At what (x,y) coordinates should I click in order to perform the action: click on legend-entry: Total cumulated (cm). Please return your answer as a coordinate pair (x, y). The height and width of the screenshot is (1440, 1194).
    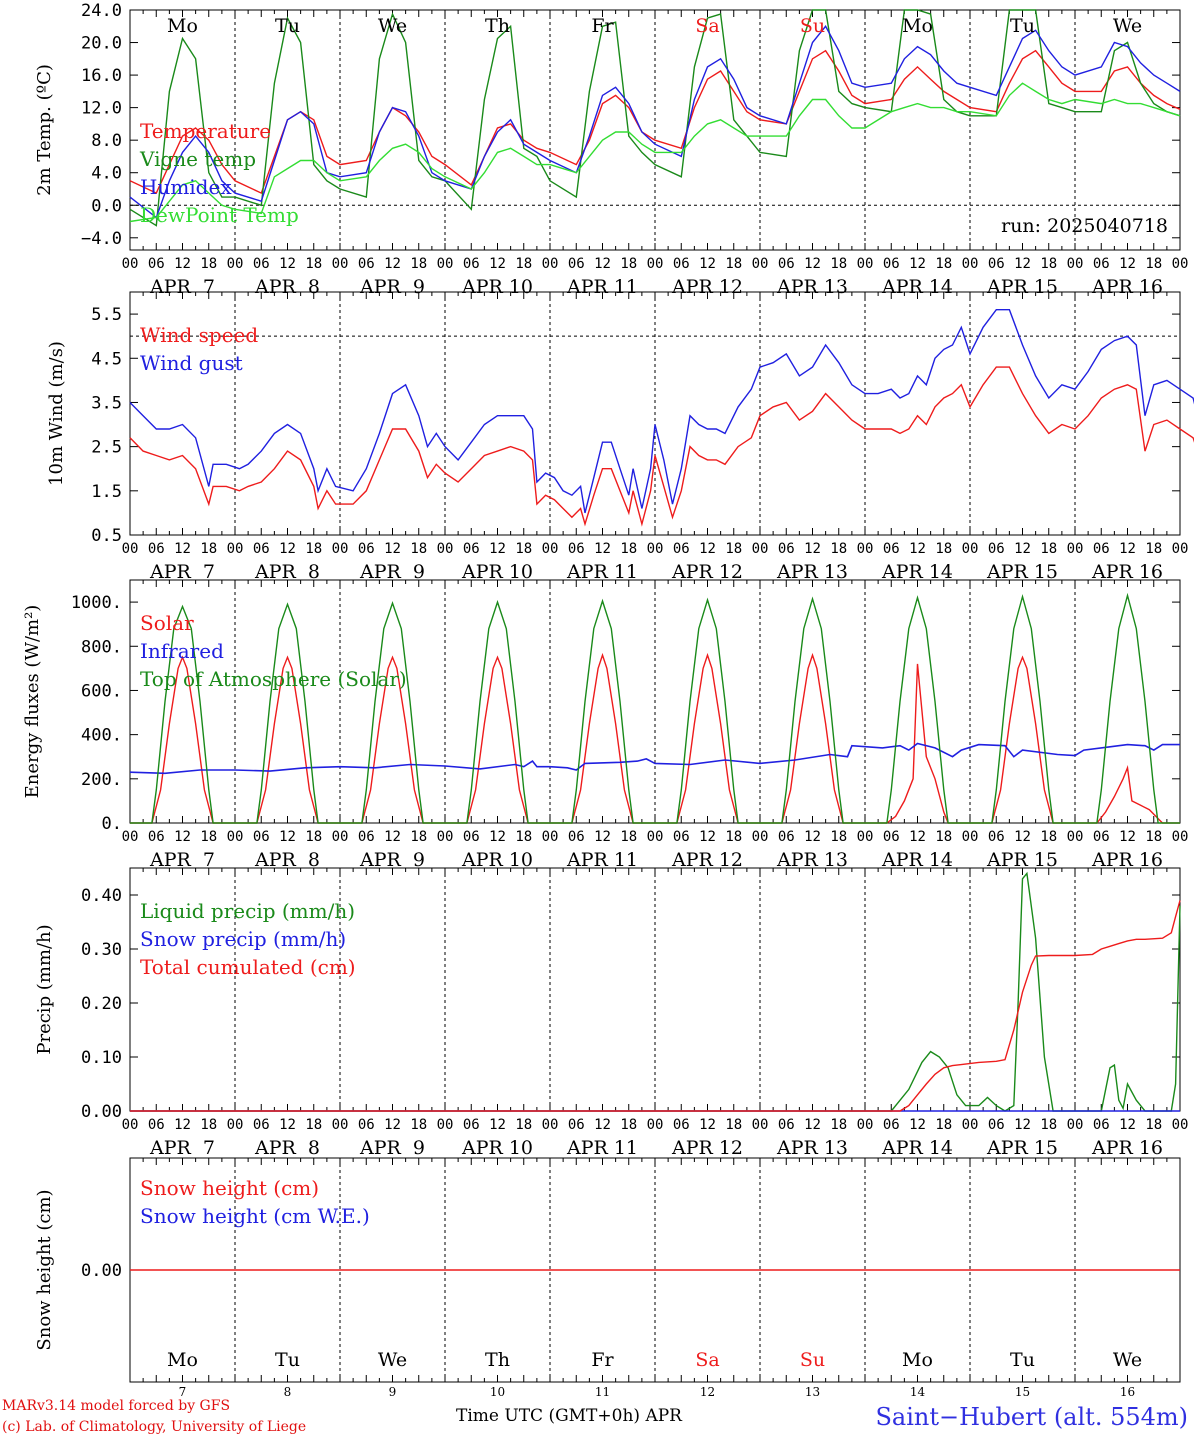
    Looking at the image, I should click on (248, 967).